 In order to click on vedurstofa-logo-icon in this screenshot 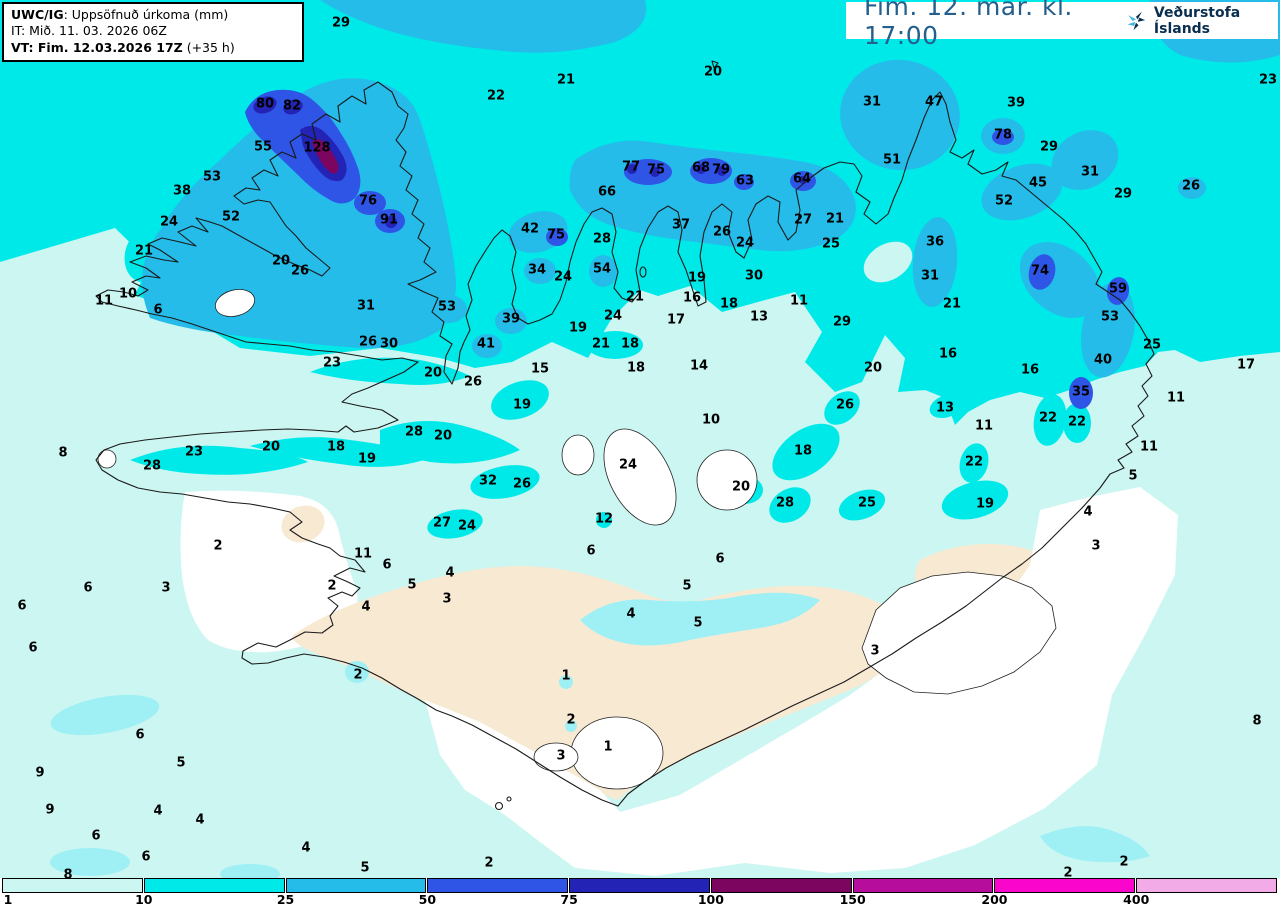, I will do `click(1136, 20)`.